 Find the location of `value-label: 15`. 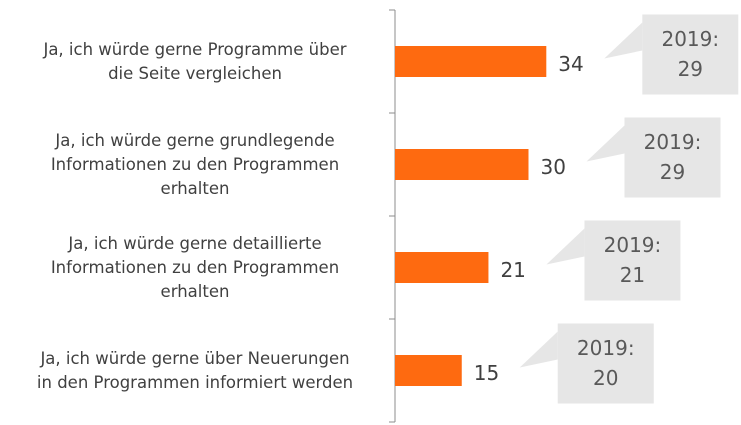

value-label: 15 is located at coordinates (486, 372).